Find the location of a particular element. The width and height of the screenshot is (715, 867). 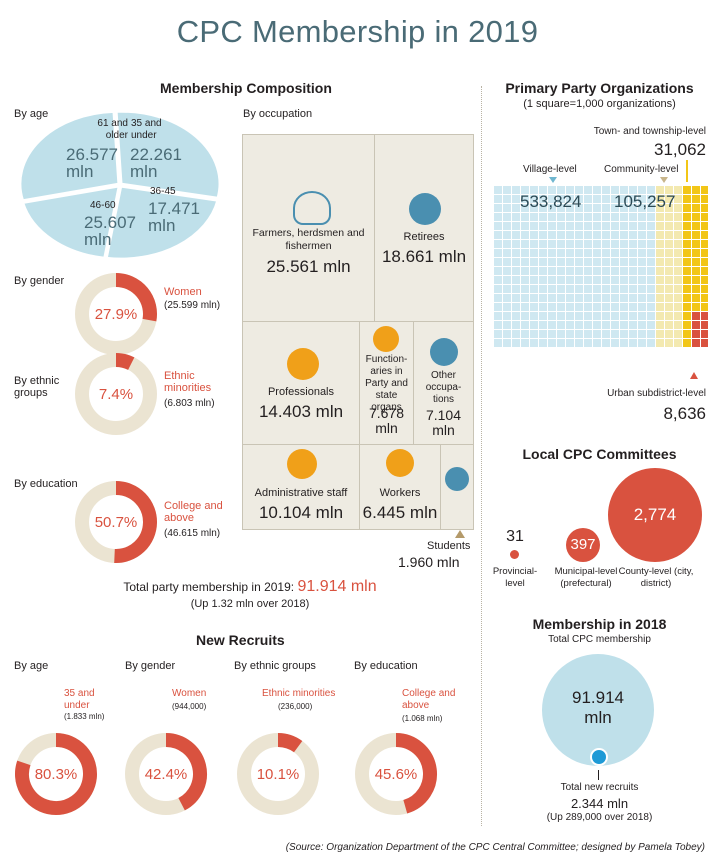

column-divider is located at coordinates (481, 456).